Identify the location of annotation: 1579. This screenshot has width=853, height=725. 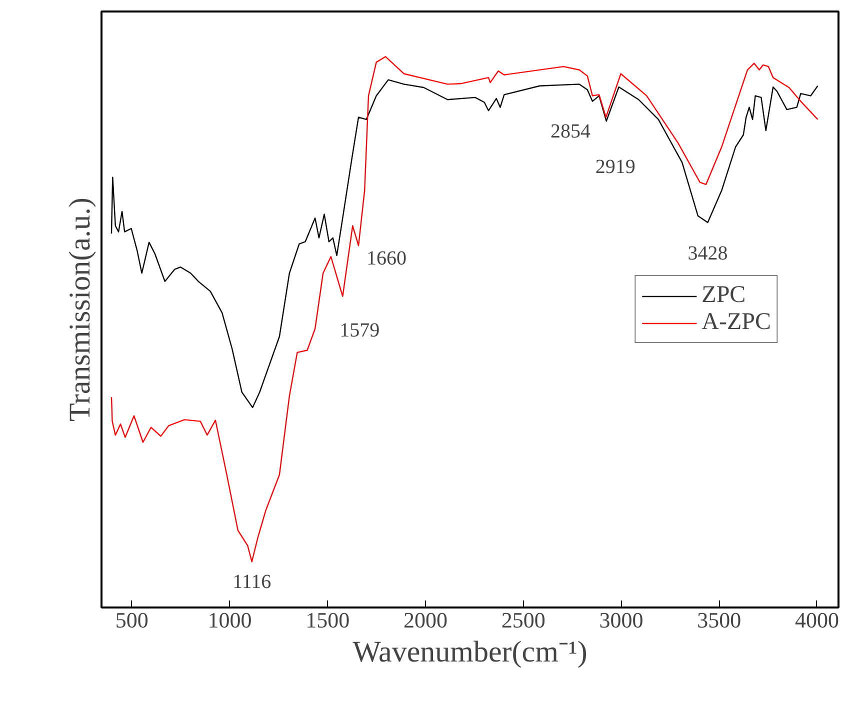
(360, 330).